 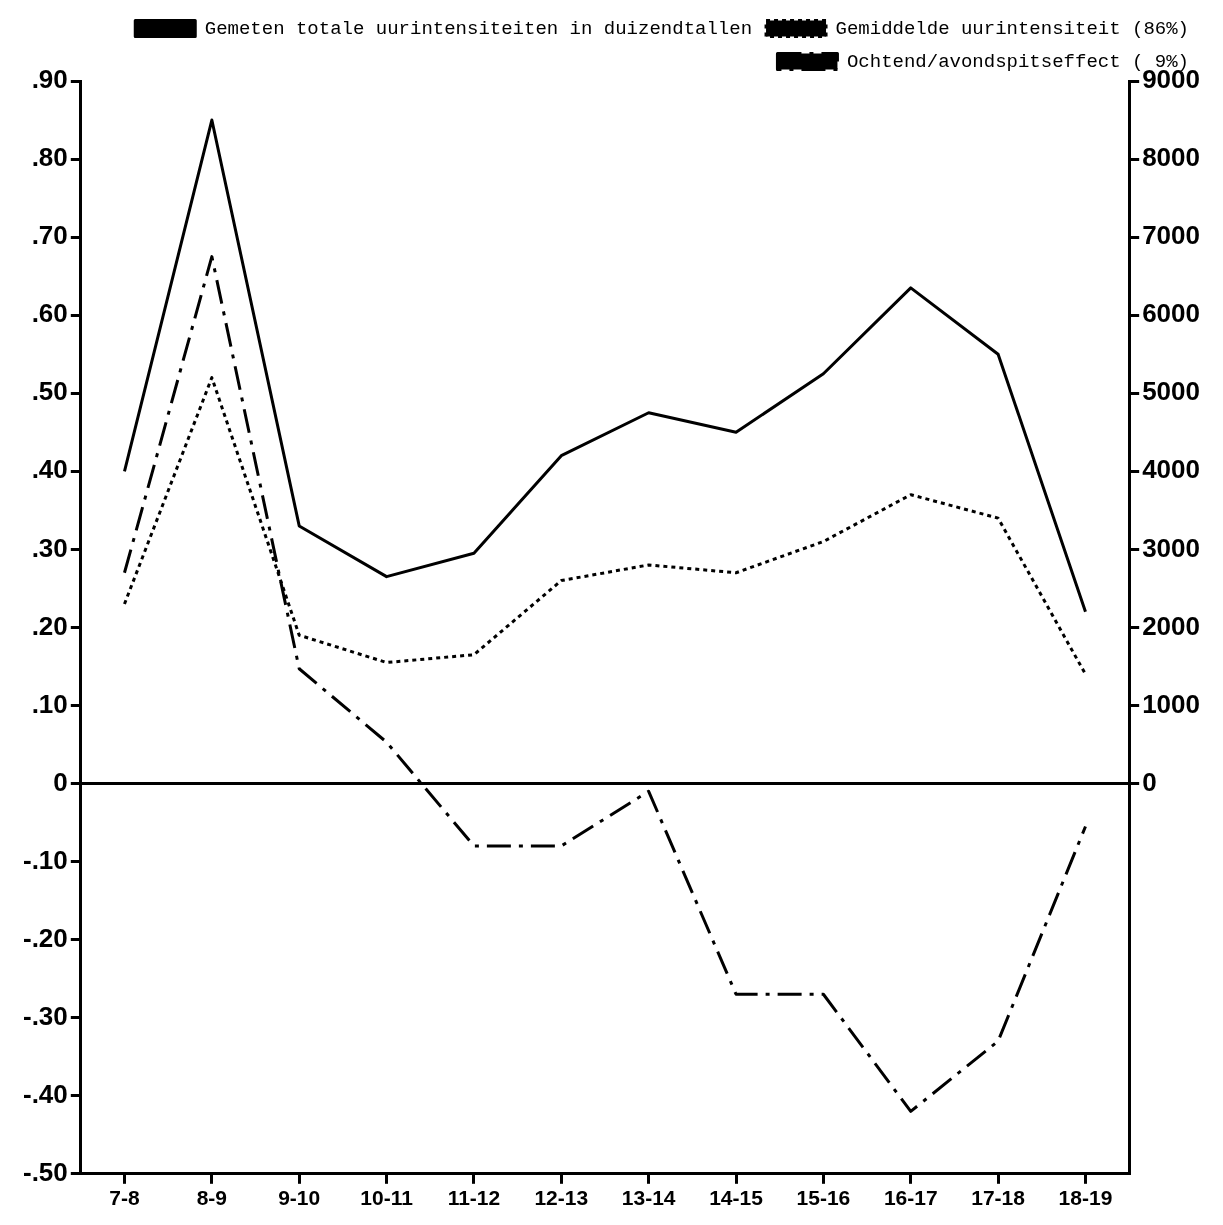 I want to click on y2-tick-label: 2000, so click(x=1171, y=625).